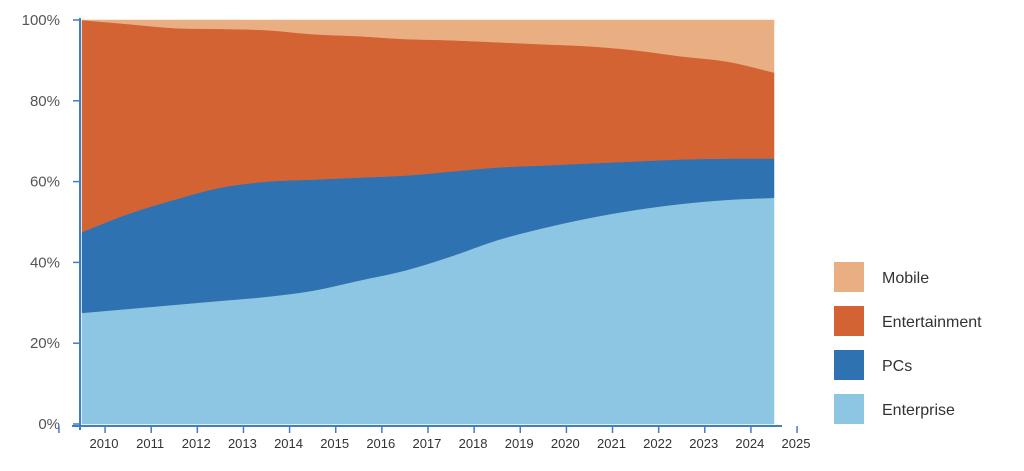 This screenshot has height=471, width=1024. Describe the element at coordinates (428, 46) in the screenshot. I see `area-mobile` at that location.